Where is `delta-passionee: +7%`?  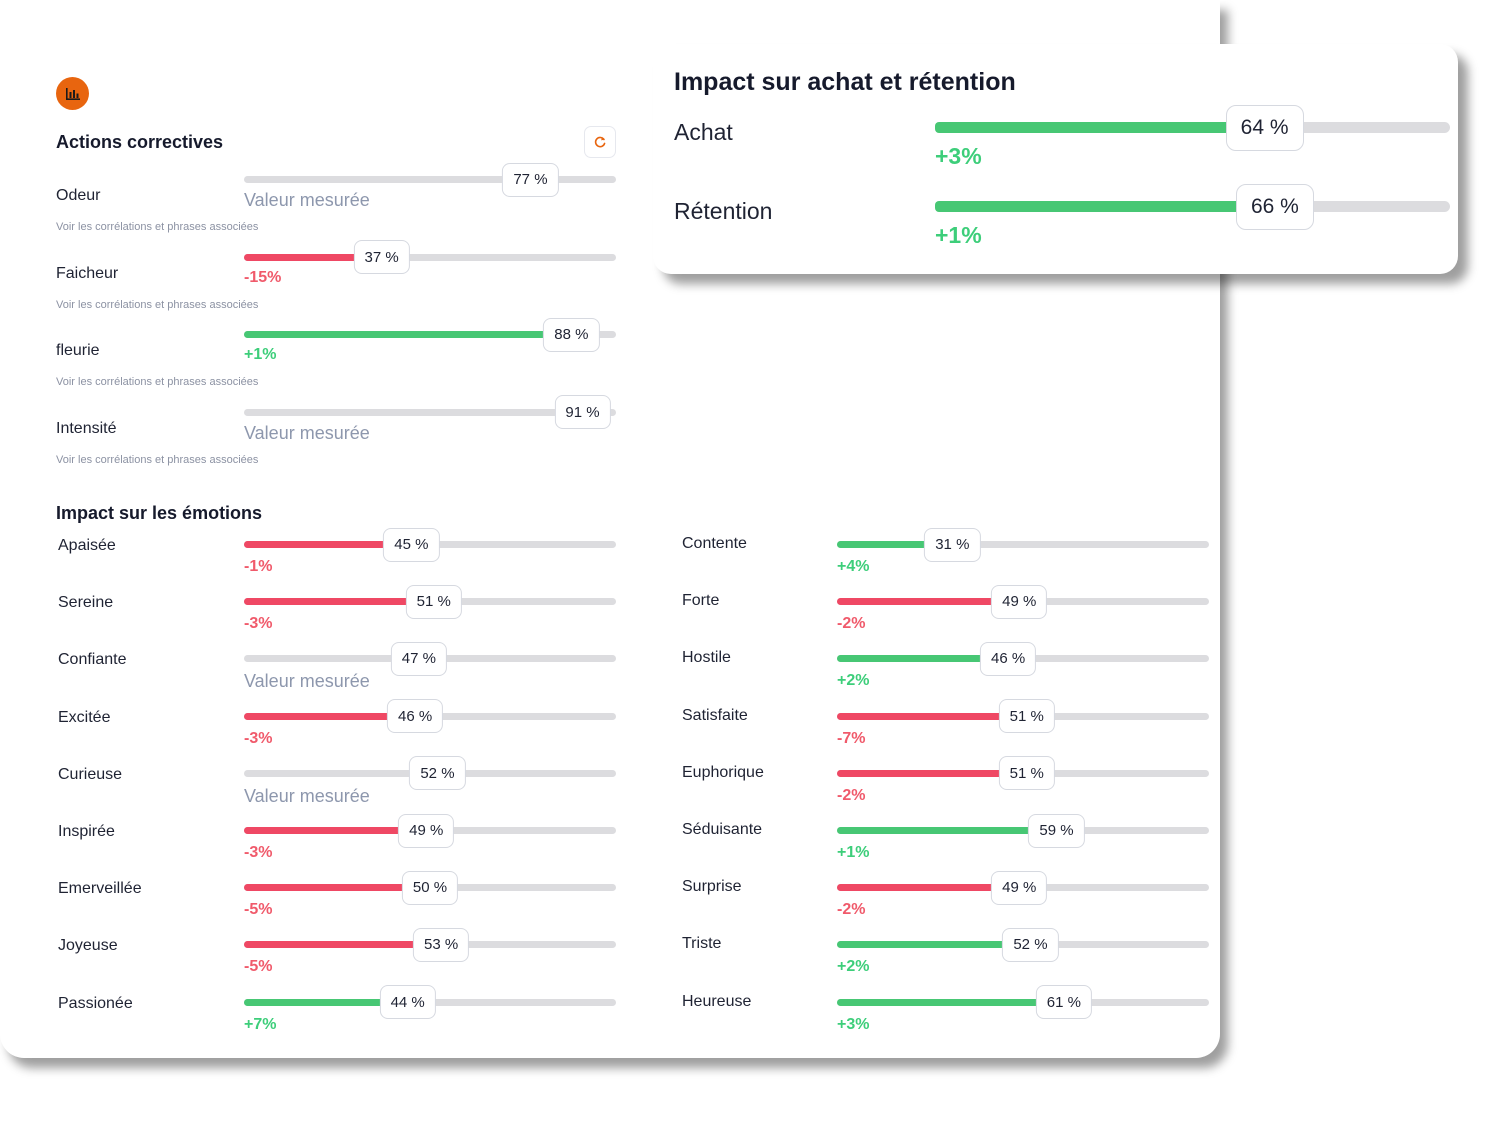
delta-passionee: +7% is located at coordinates (260, 1024).